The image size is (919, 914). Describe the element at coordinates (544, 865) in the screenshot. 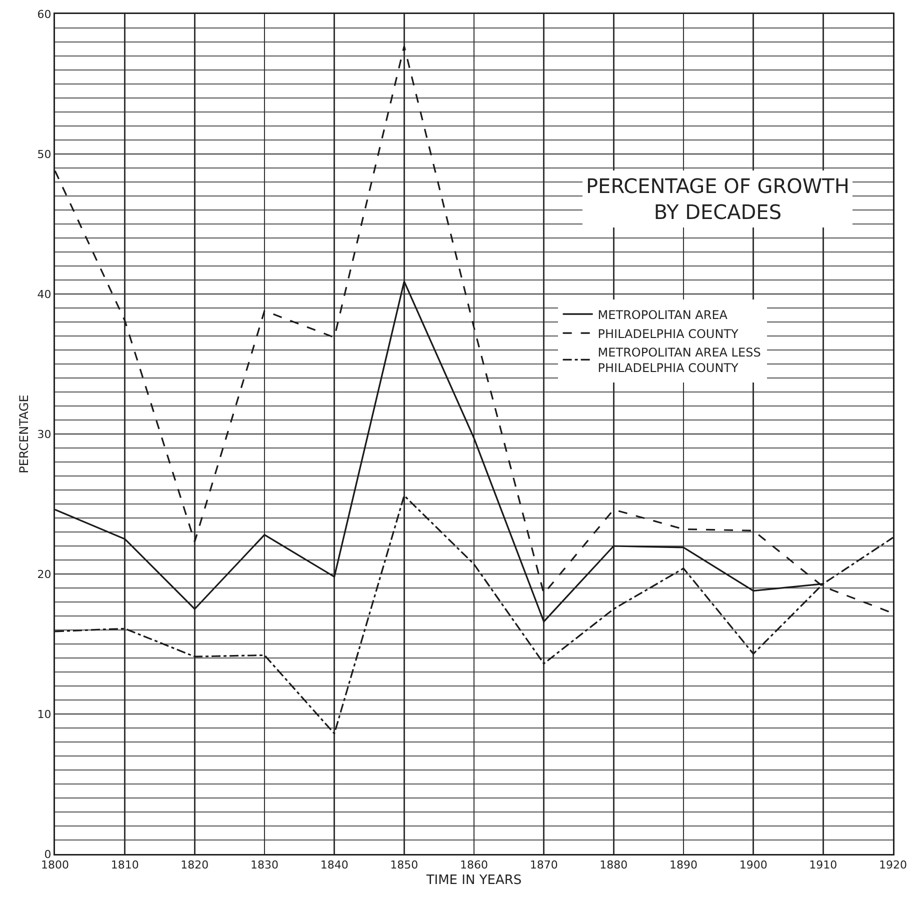

I see `x-tick-label: 1870` at that location.